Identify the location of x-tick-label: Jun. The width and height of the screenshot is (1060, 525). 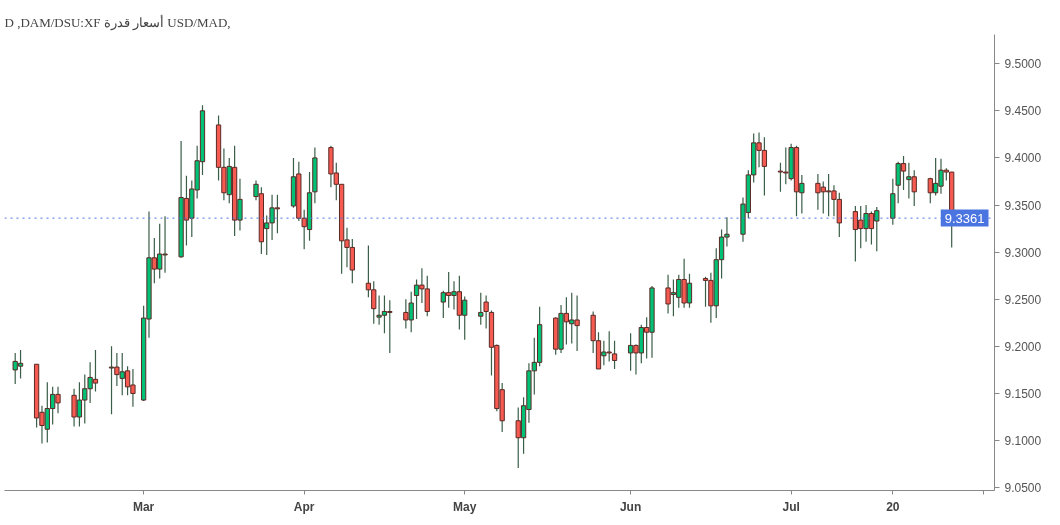
(630, 506).